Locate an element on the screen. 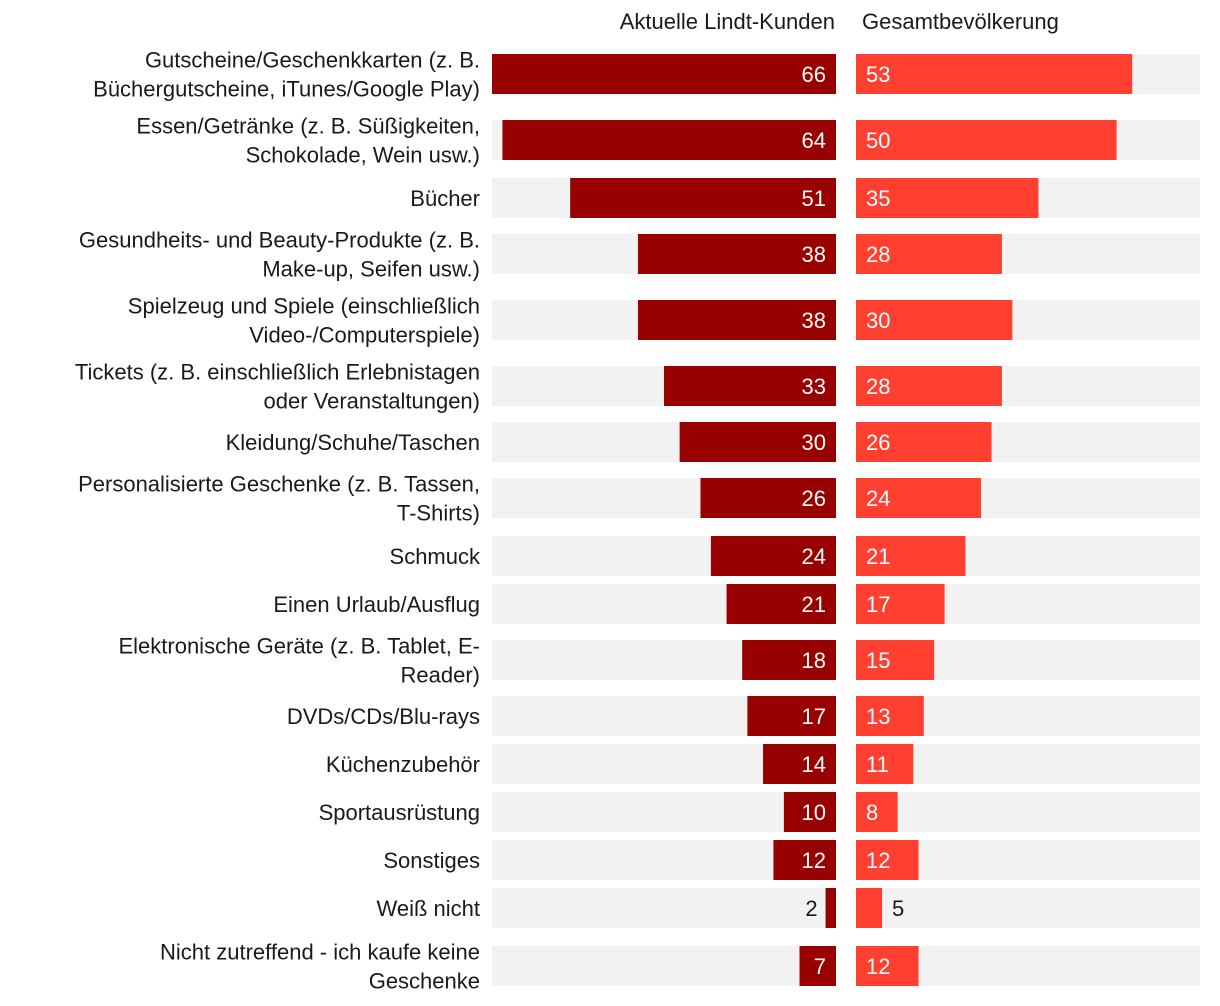 The width and height of the screenshot is (1220, 1006). value-label-population: 13 is located at coordinates (878, 716).